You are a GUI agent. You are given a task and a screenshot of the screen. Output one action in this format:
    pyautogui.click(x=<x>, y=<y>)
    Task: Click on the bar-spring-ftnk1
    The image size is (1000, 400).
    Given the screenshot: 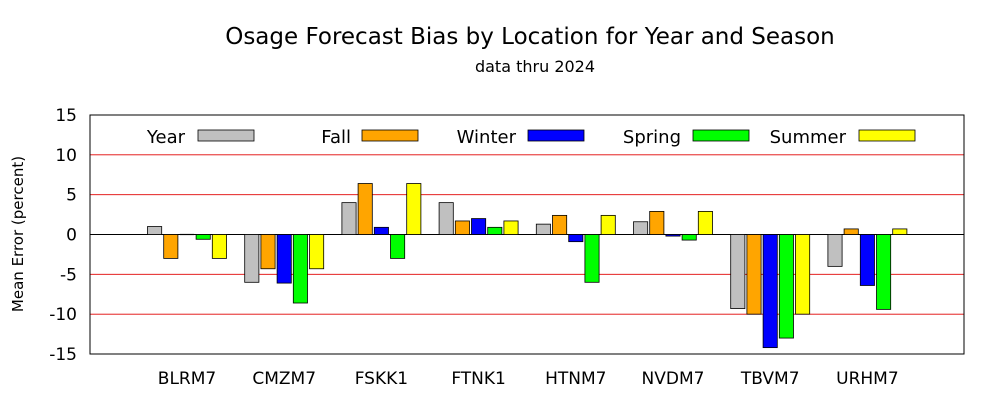 What is the action you would take?
    pyautogui.click(x=495, y=230)
    